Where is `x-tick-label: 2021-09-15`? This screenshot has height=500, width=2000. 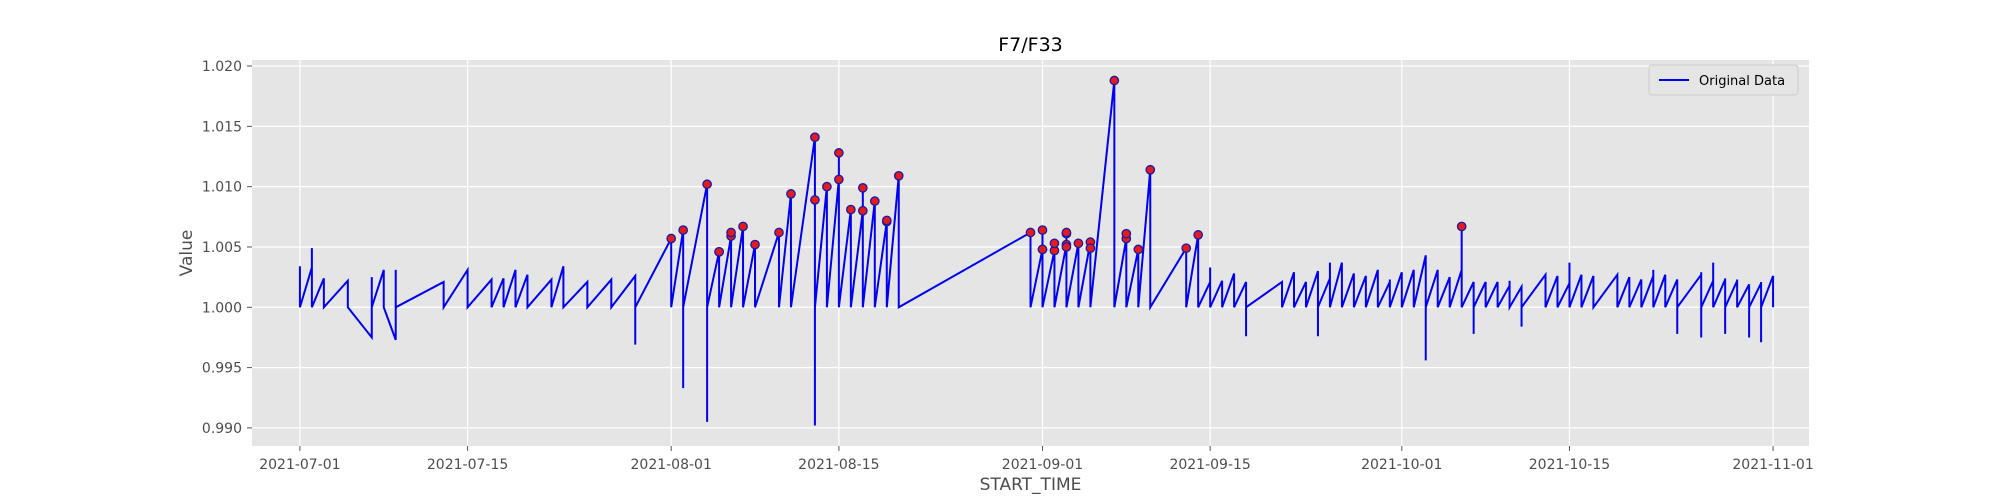
x-tick-label: 2021-09-15 is located at coordinates (1209, 465).